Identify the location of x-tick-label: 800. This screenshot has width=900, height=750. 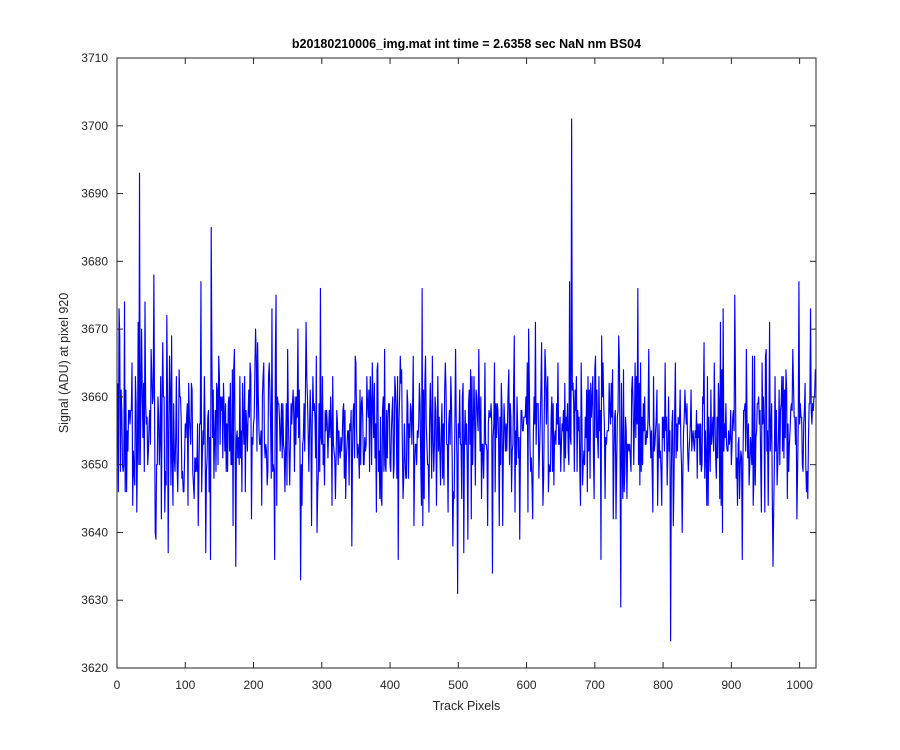
(663, 685).